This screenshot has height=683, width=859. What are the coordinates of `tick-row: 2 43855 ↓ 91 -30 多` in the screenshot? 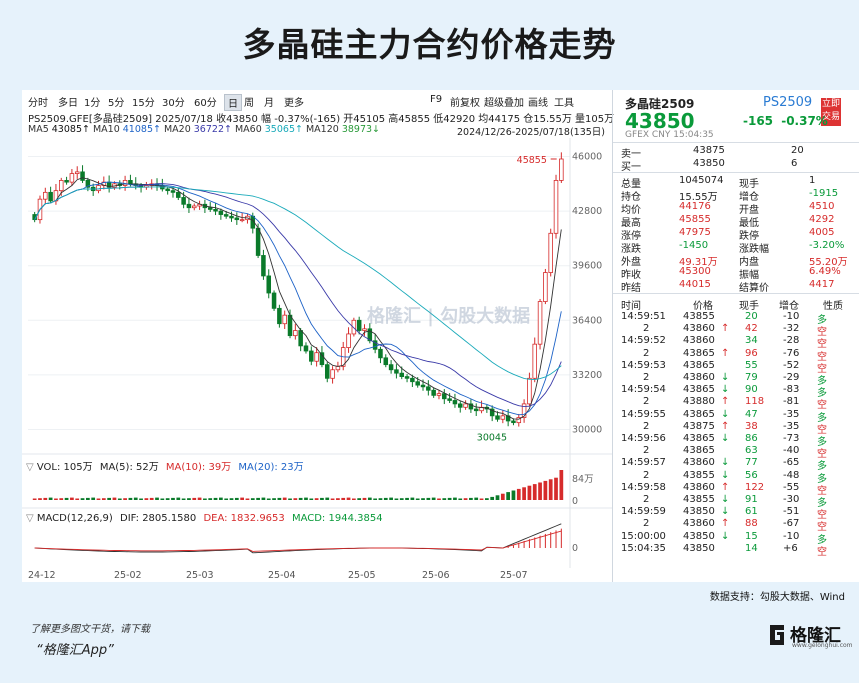 It's located at (735, 501).